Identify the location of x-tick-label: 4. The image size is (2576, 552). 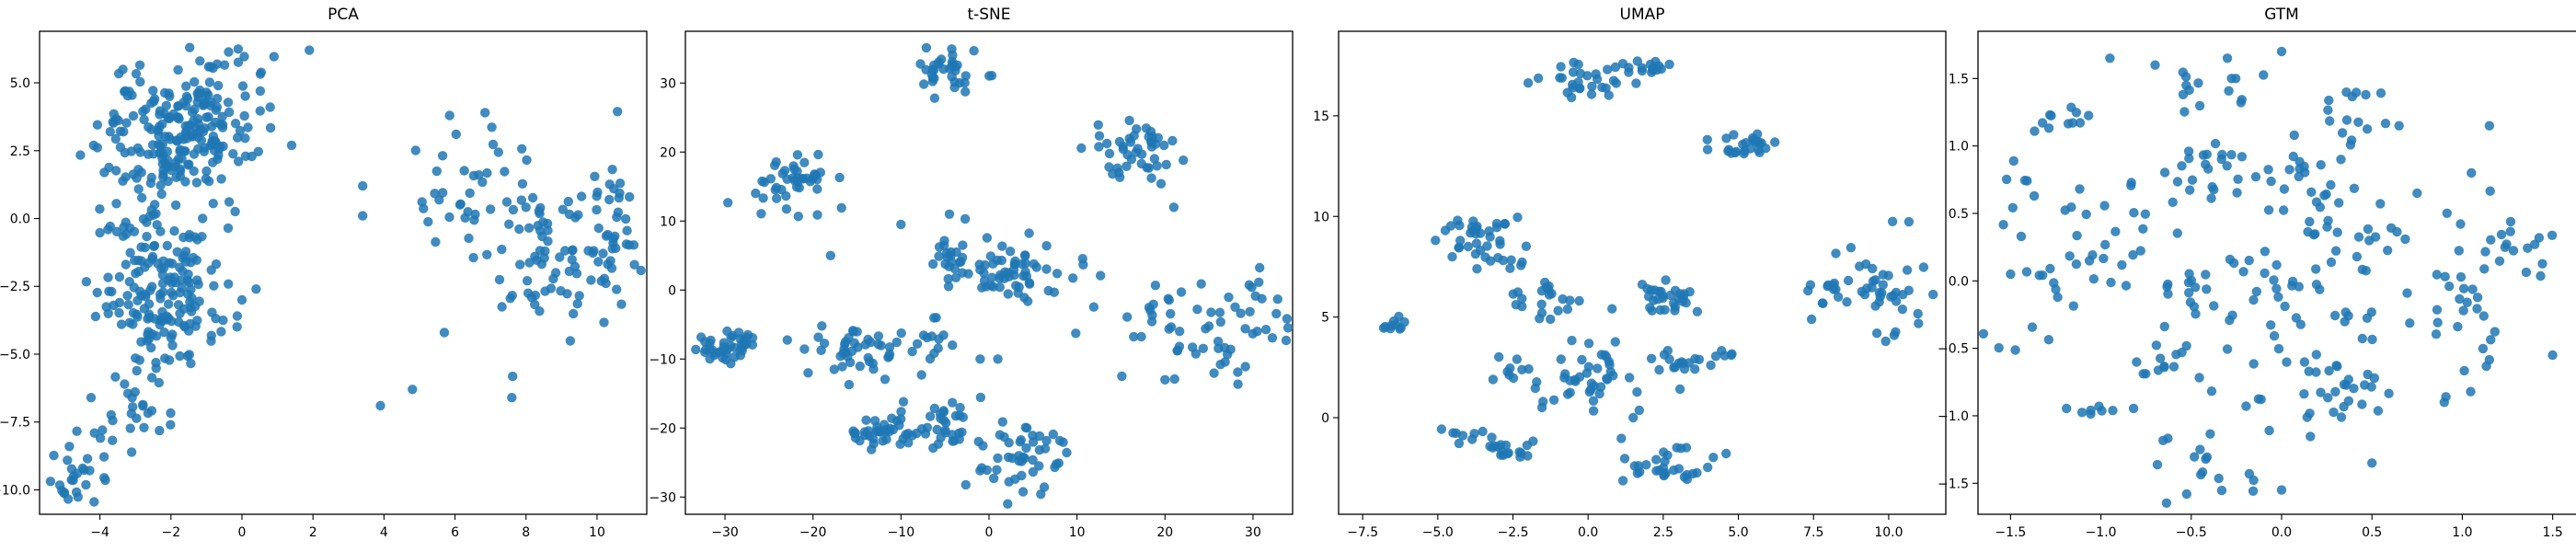
(384, 532).